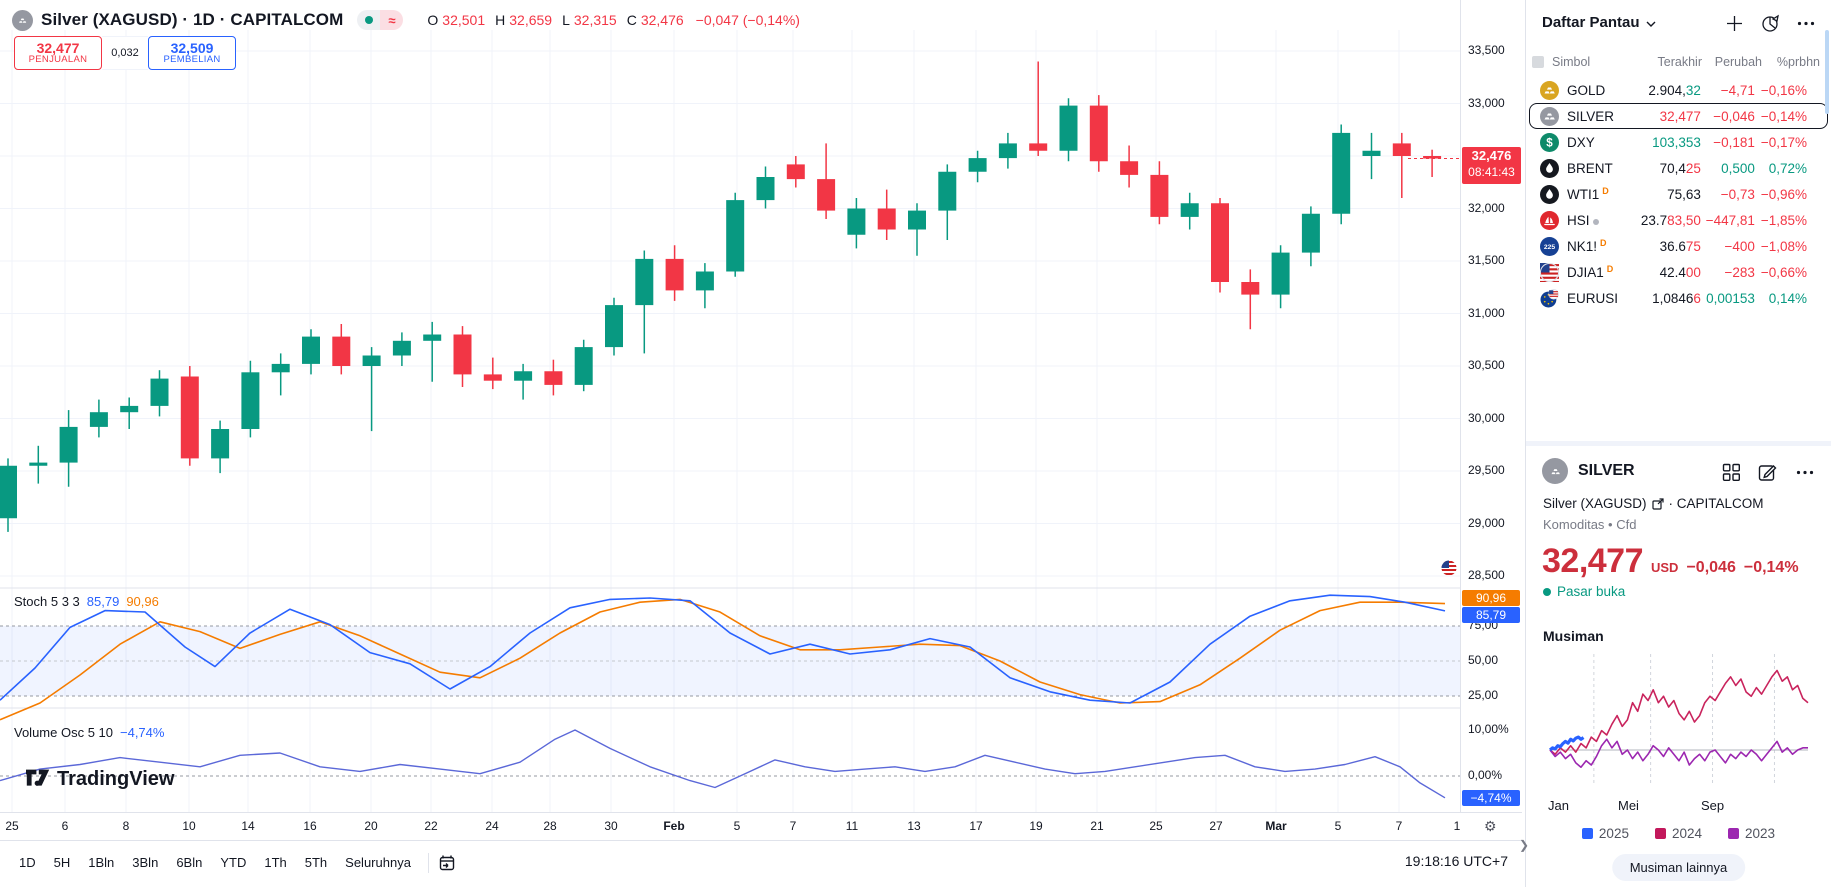 The width and height of the screenshot is (1831, 887). I want to click on row-change: −283, so click(1739, 272).